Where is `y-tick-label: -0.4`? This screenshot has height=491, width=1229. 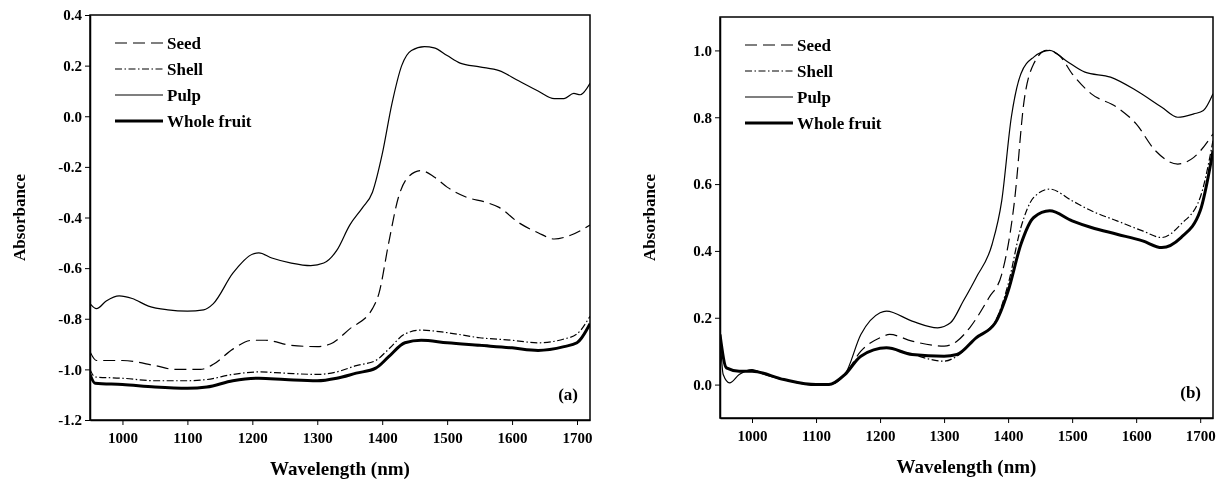 y-tick-label: -0.4 is located at coordinates (70, 217).